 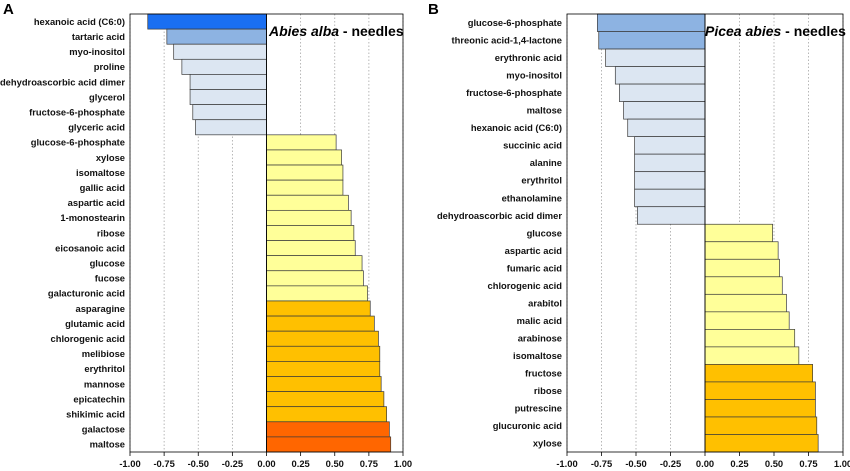 What do you see at coordinates (499, 215) in the screenshot?
I see `category-label: dehydroascorbic acid dimer` at bounding box center [499, 215].